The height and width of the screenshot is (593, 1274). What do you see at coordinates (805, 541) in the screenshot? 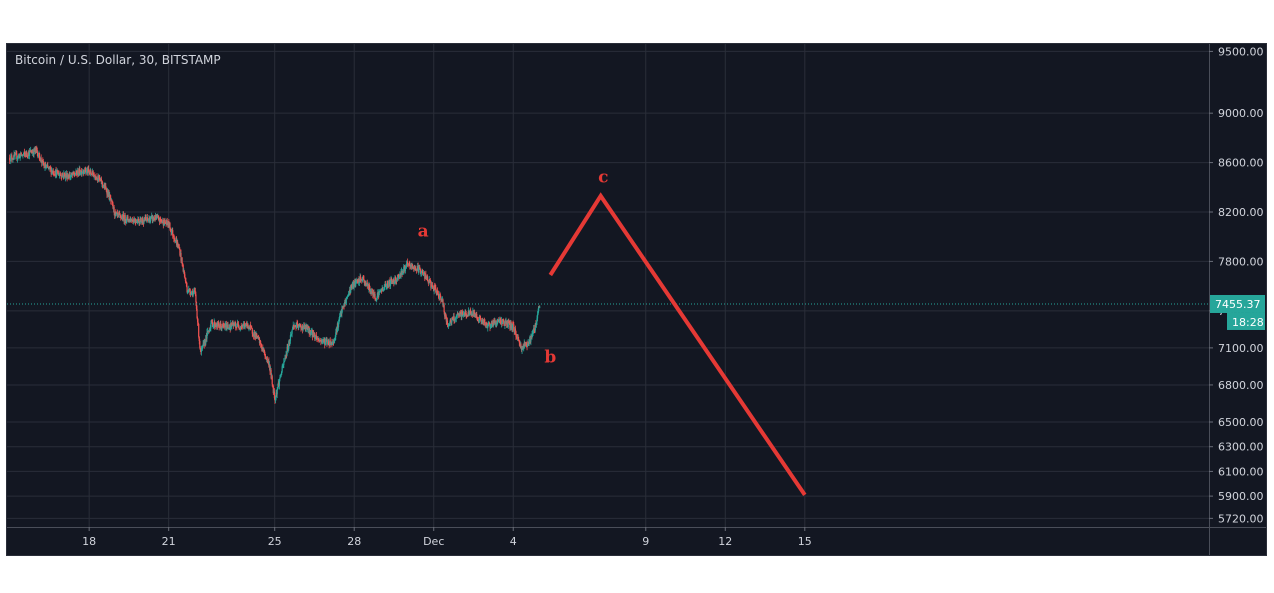
I see `time-tick-label: 15` at bounding box center [805, 541].